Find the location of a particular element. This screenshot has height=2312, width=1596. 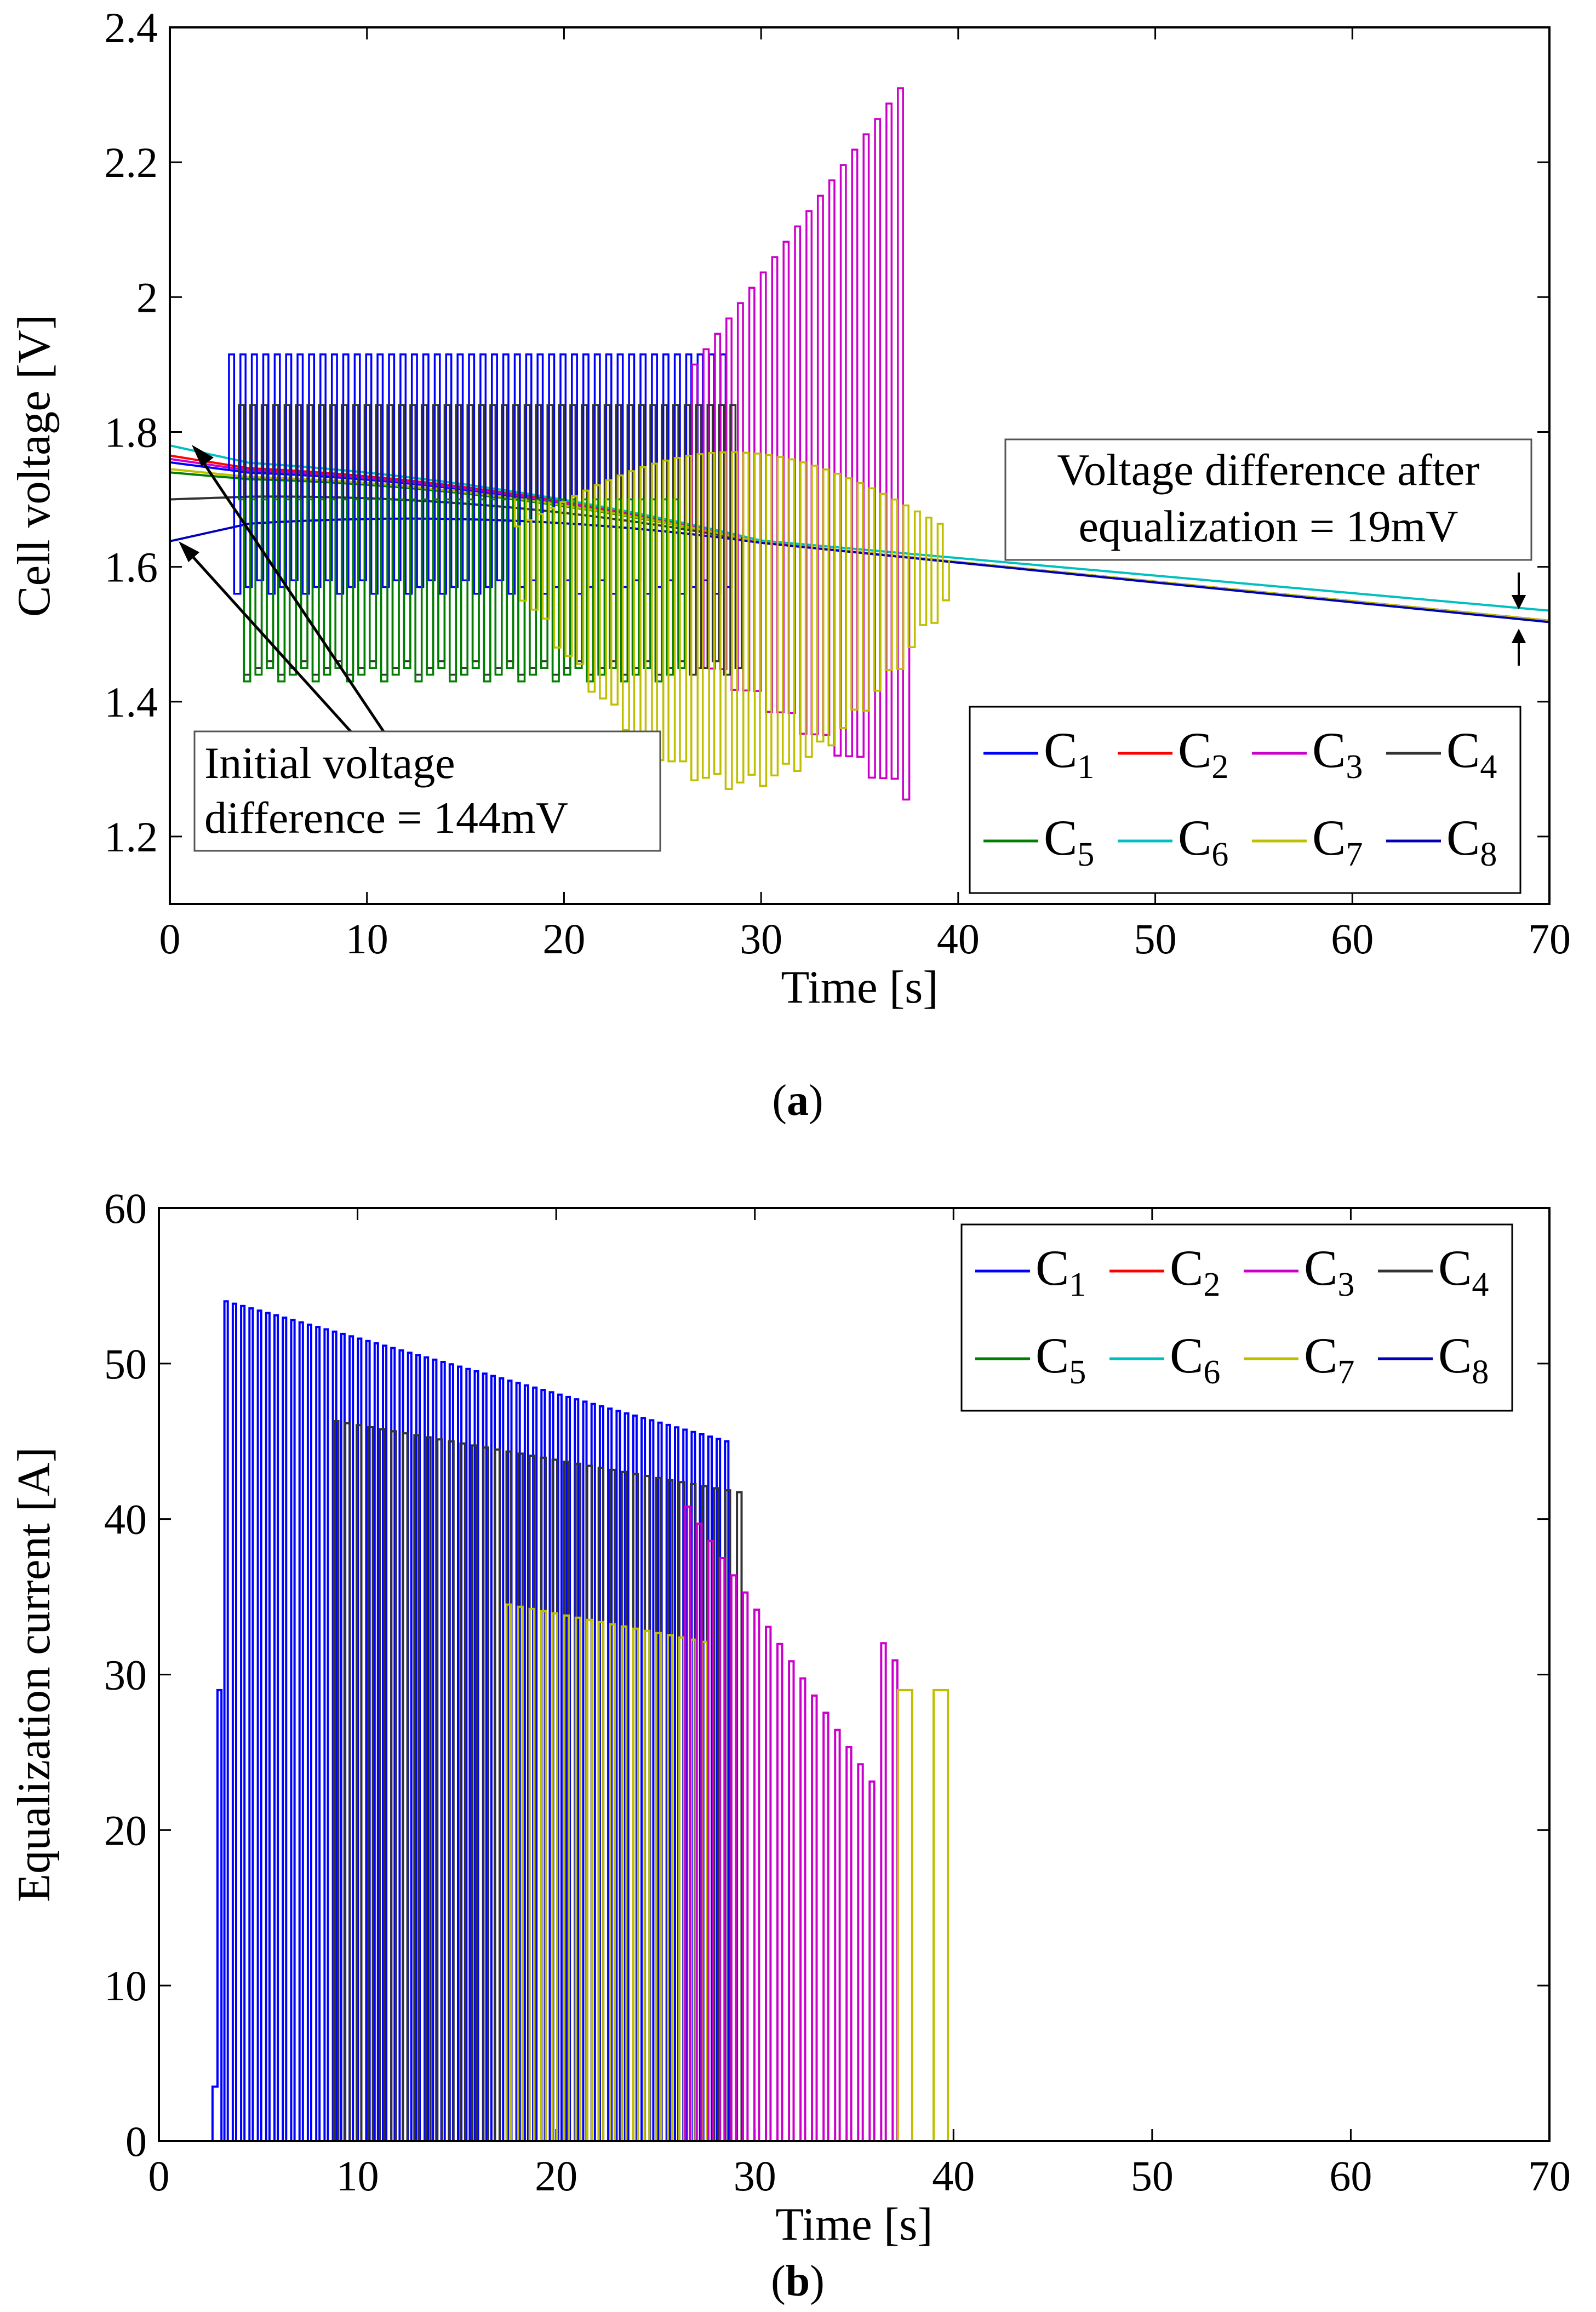

current-startup-step is located at coordinates (217, 1915).